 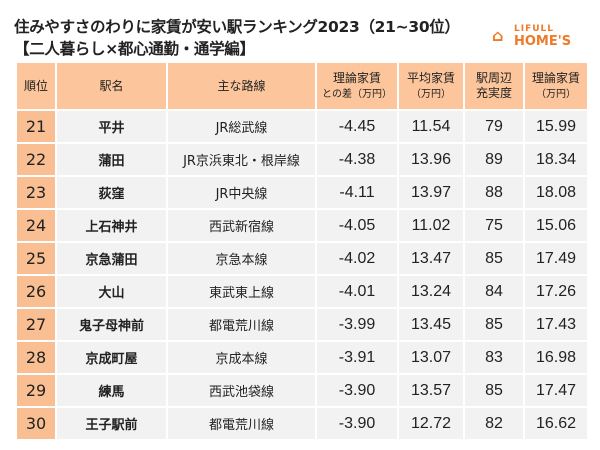 What do you see at coordinates (430, 77) in the screenshot?
I see `header-avg-1: 平均家賃` at bounding box center [430, 77].